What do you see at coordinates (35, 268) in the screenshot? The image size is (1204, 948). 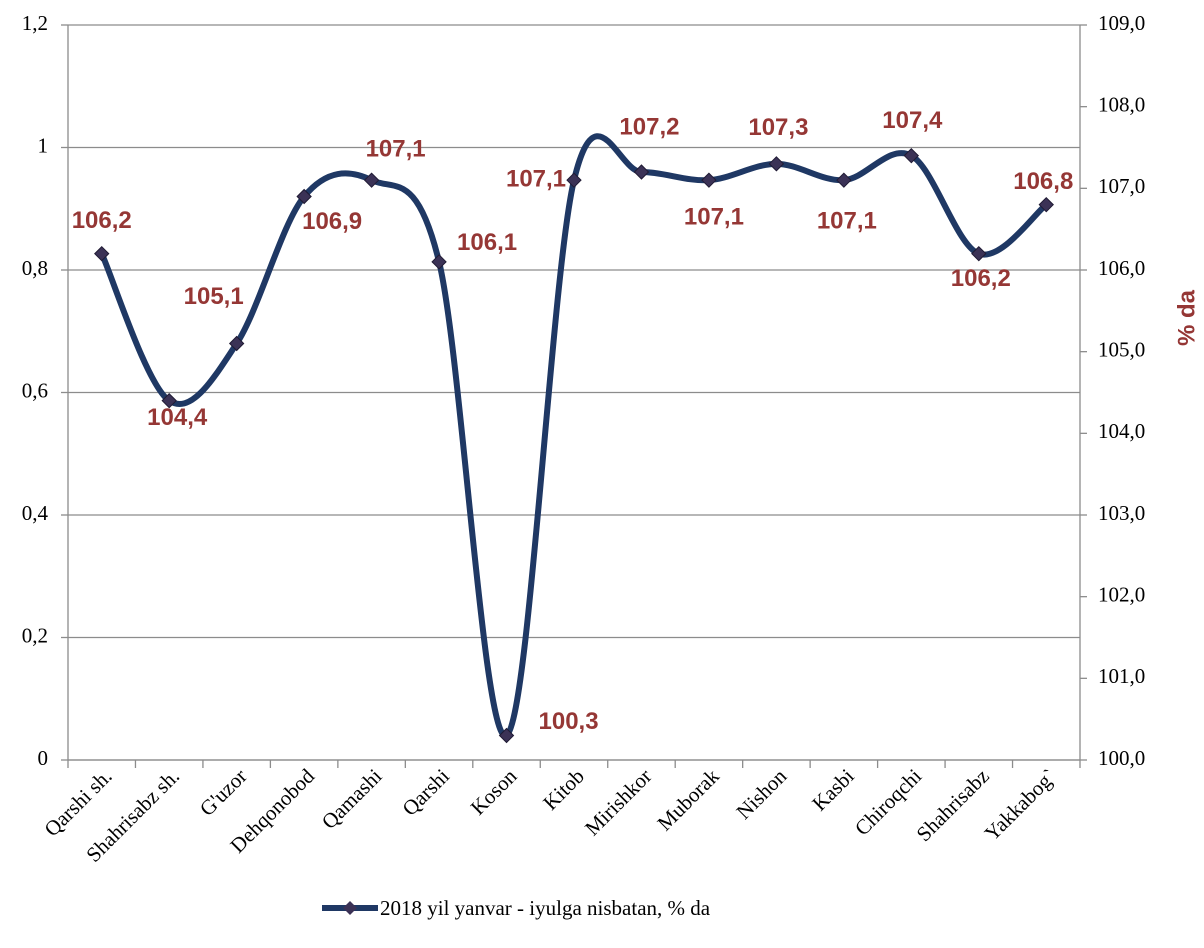 I see `y-tick-label: 0,8` at bounding box center [35, 268].